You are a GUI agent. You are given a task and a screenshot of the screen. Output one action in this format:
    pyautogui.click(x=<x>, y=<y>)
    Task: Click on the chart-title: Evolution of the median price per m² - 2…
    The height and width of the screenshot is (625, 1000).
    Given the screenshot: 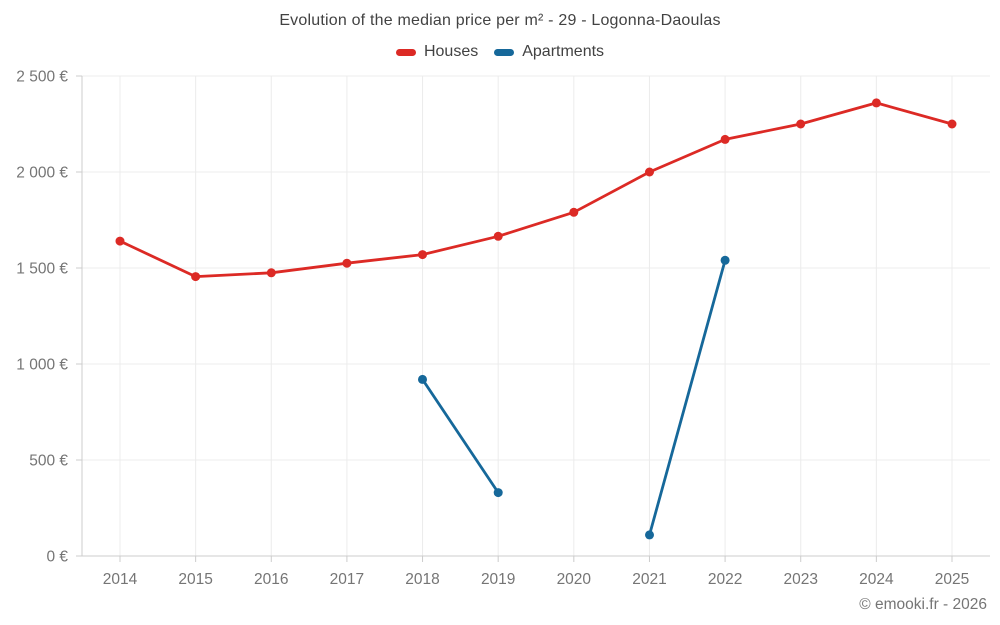 What is the action you would take?
    pyautogui.click(x=500, y=20)
    